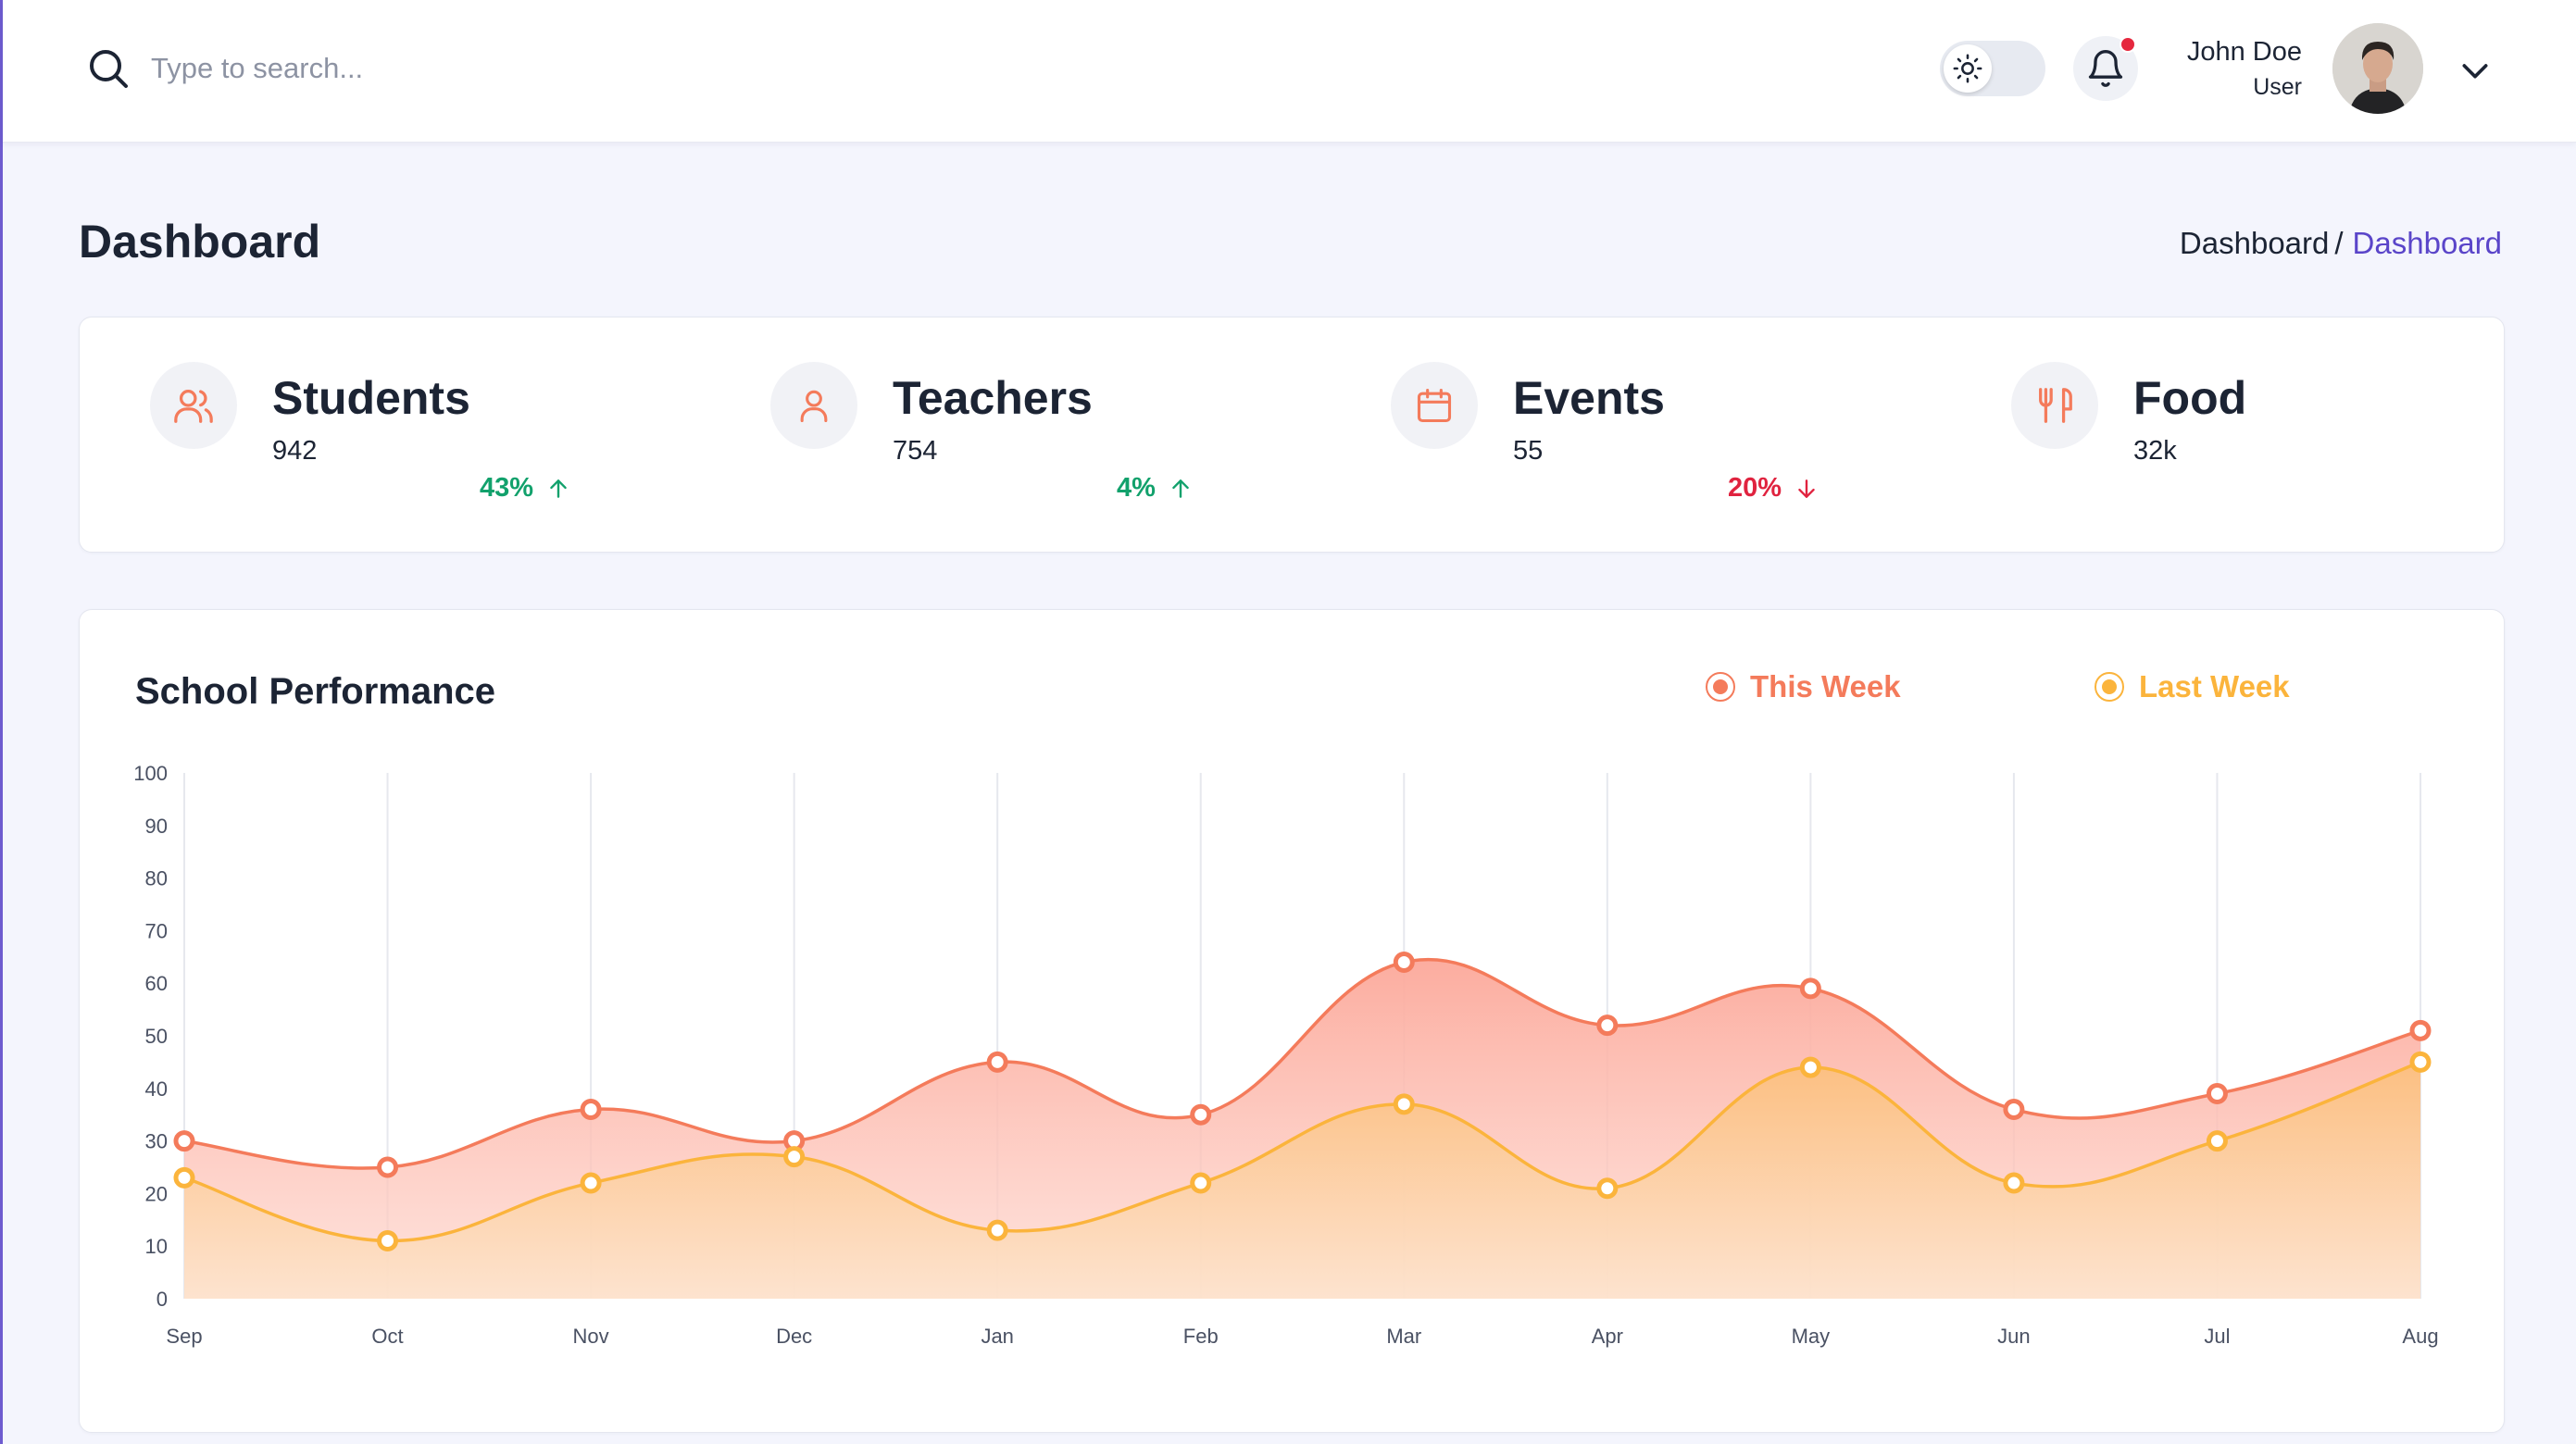  I want to click on series-line-last-week, so click(1302, 1151).